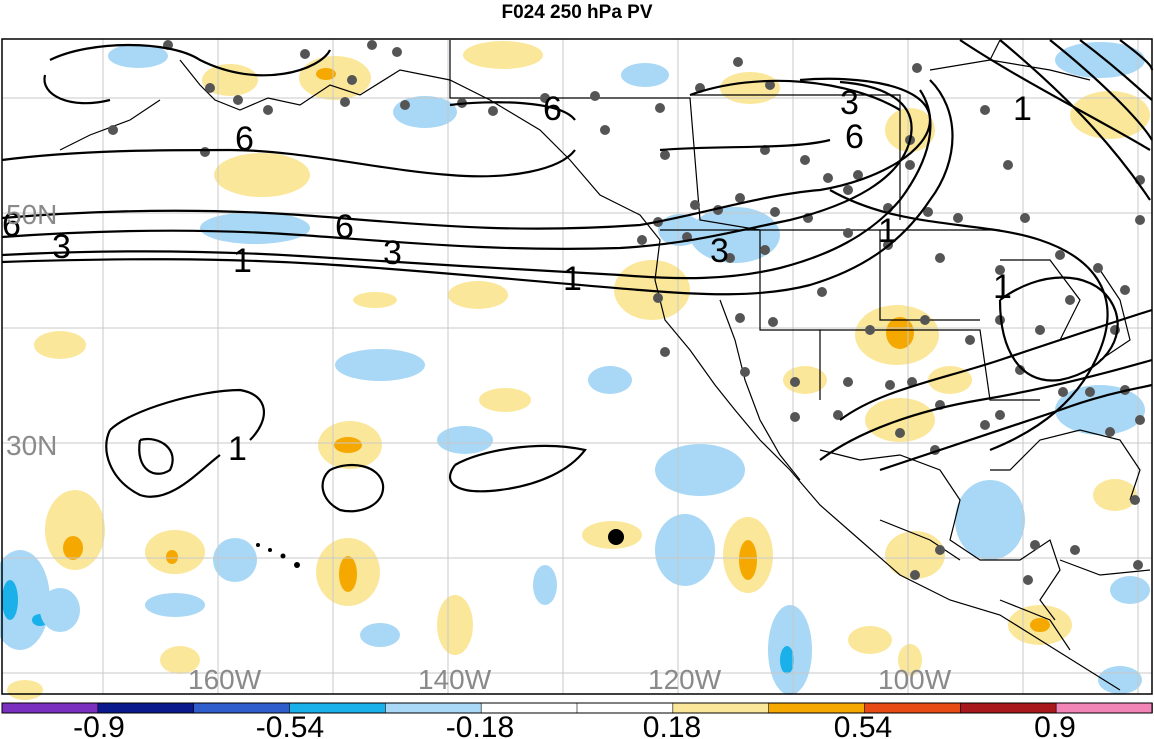  Describe the element at coordinates (290, 725) in the screenshot. I see `colorbar-label: -0.54` at that location.